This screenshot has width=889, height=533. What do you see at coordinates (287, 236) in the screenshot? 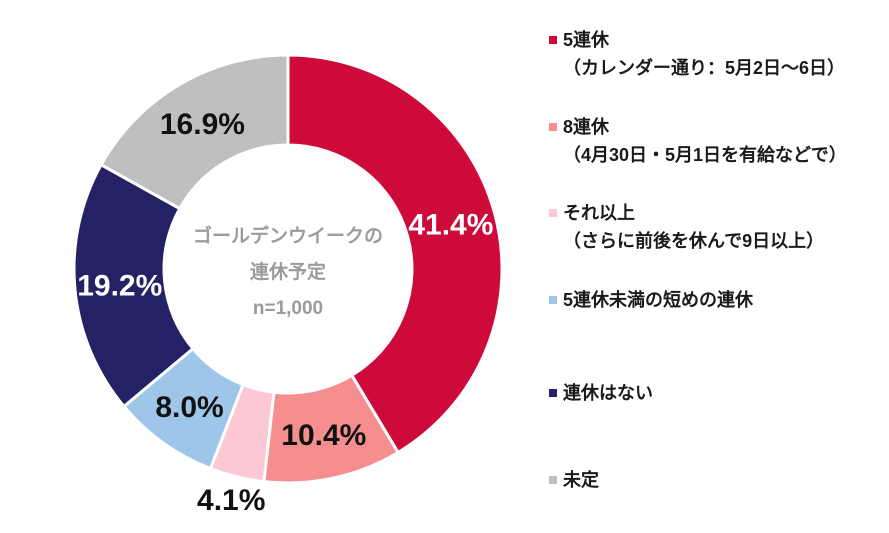
I see `chart-title-line1: ゴールデンウイークの` at bounding box center [287, 236].